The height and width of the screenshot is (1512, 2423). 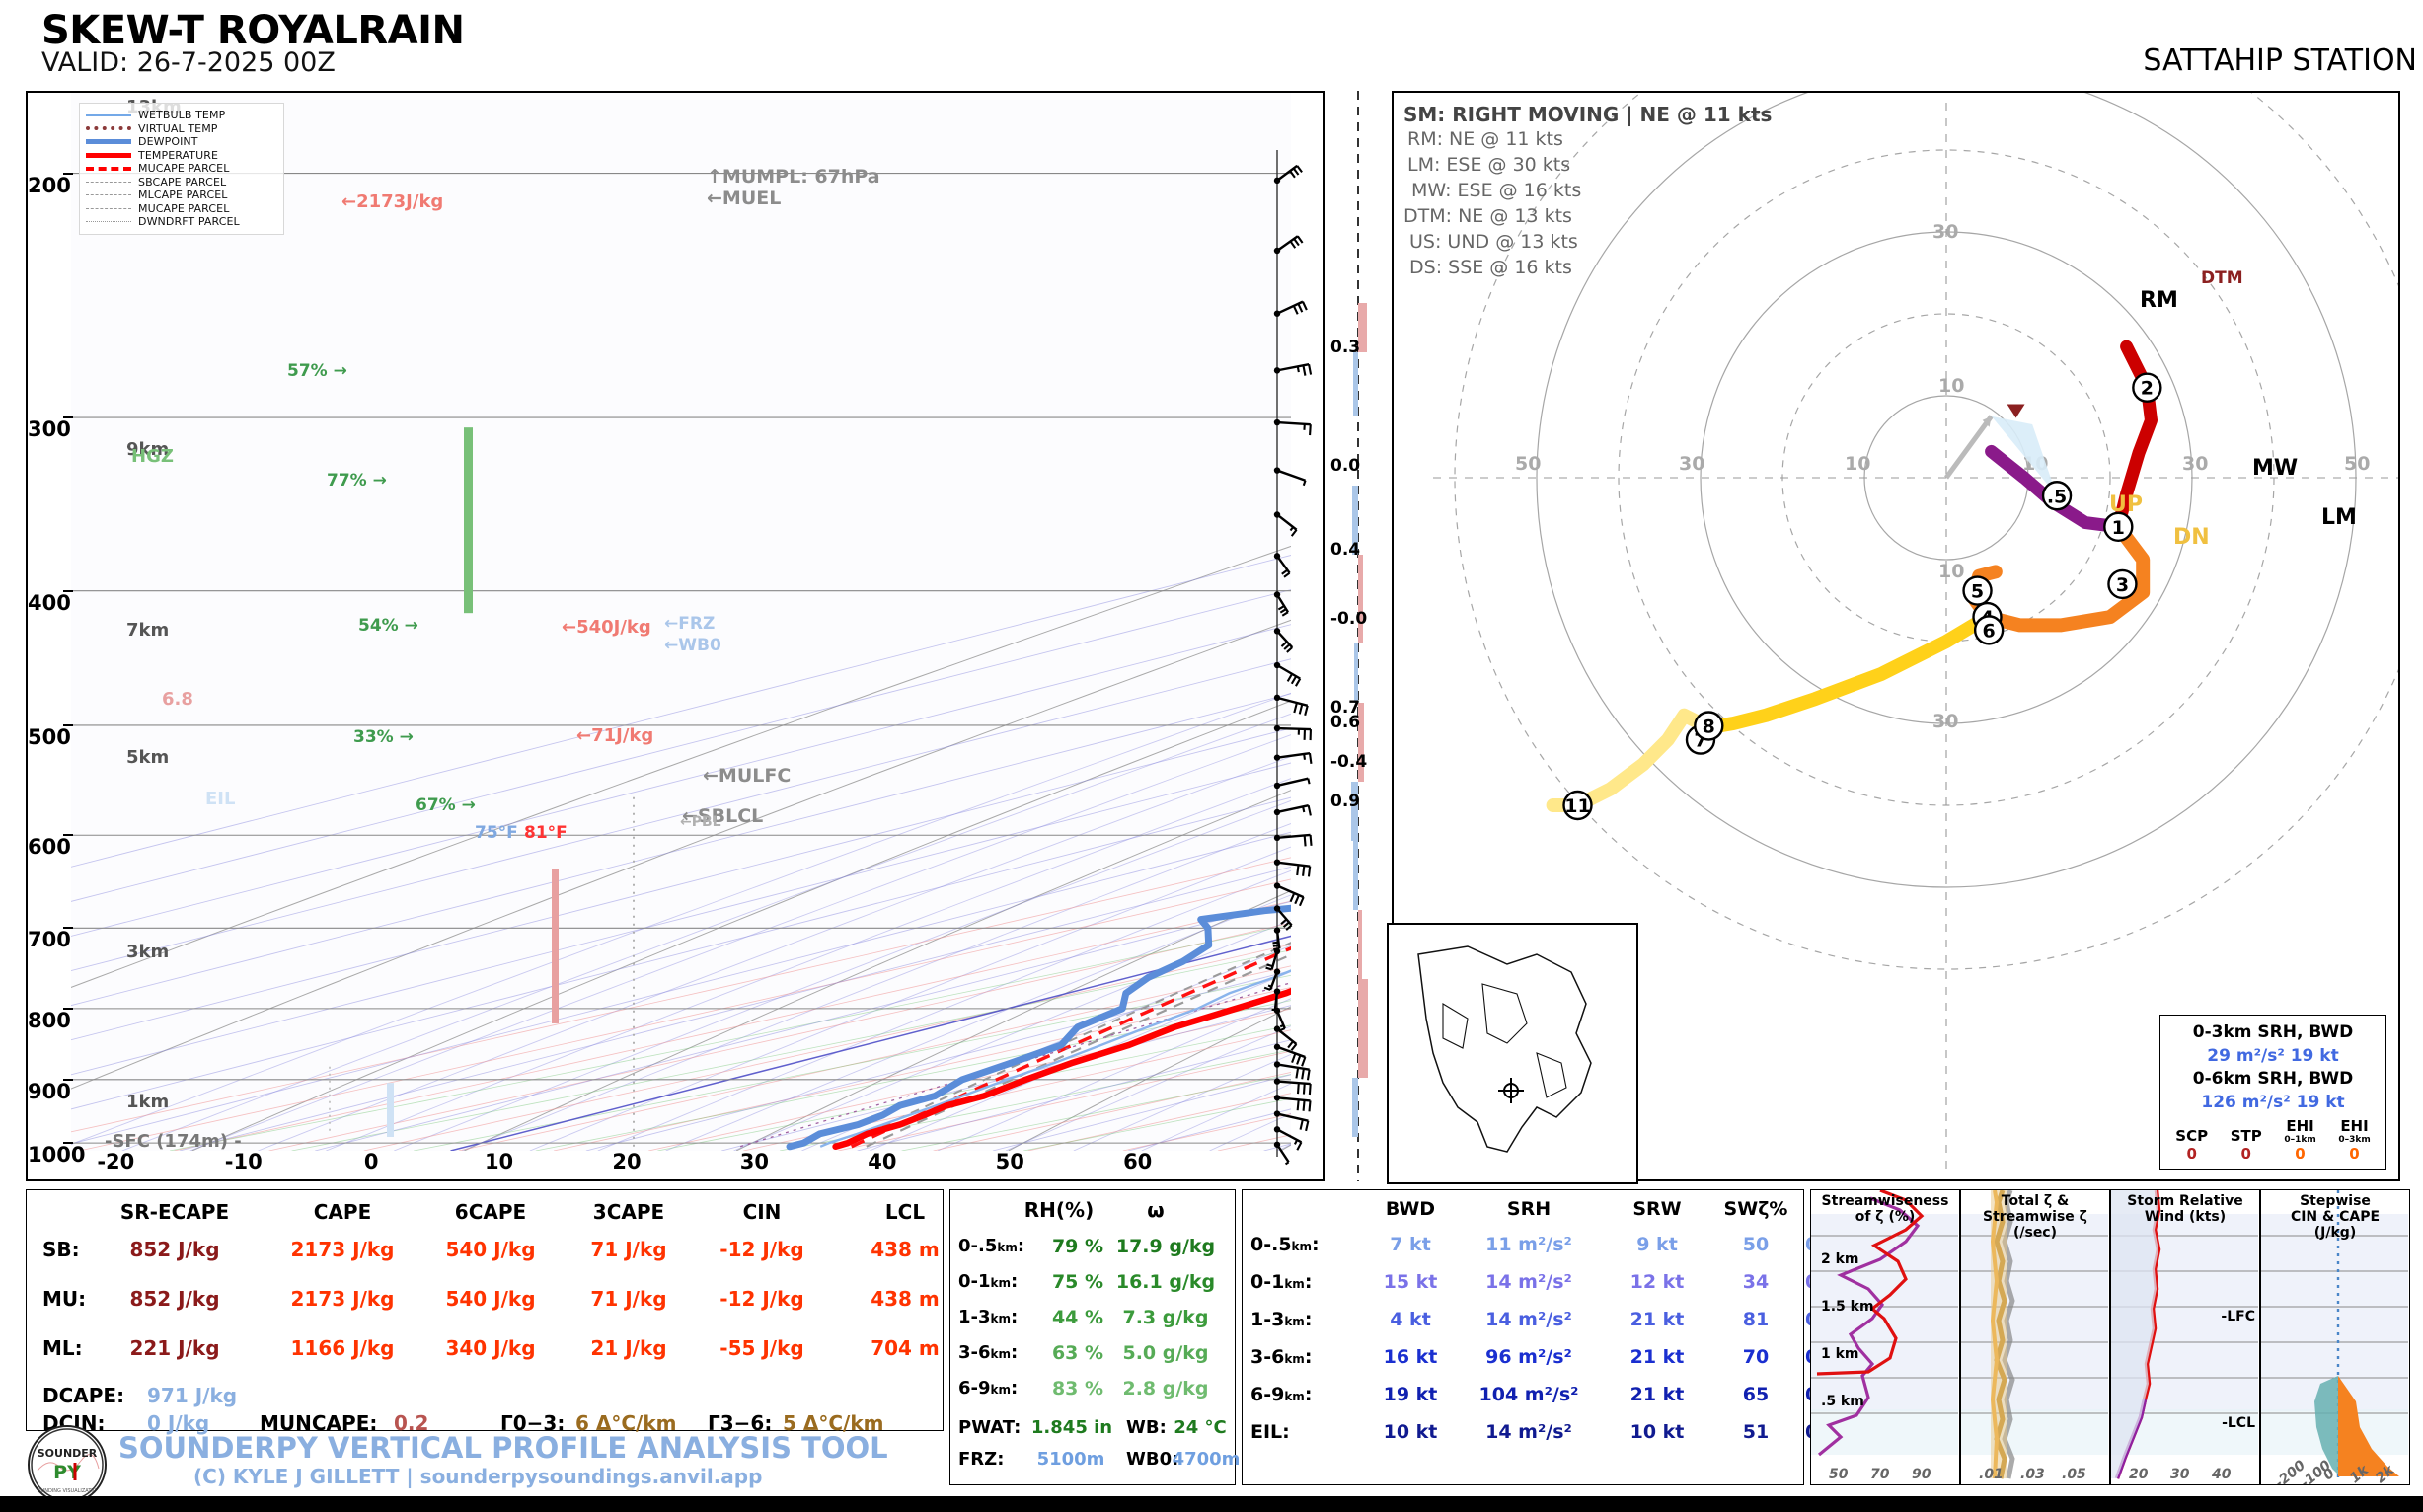 I want to click on rh-annotation: 57% →, so click(x=317, y=371).